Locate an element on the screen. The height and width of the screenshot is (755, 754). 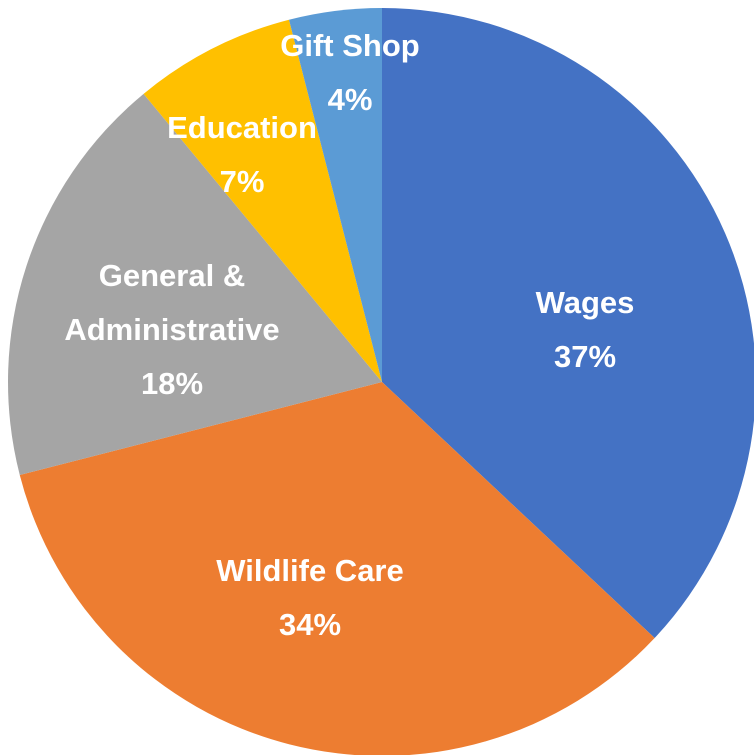
slice-label: Wages 37% is located at coordinates (585, 330).